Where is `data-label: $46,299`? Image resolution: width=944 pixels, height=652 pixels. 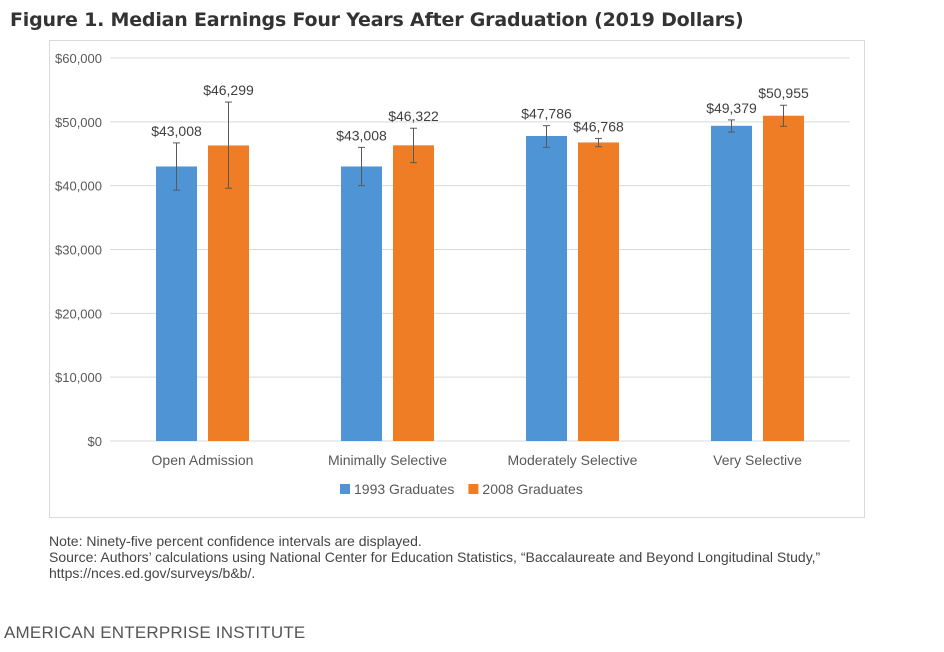
data-label: $46,299 is located at coordinates (228, 90).